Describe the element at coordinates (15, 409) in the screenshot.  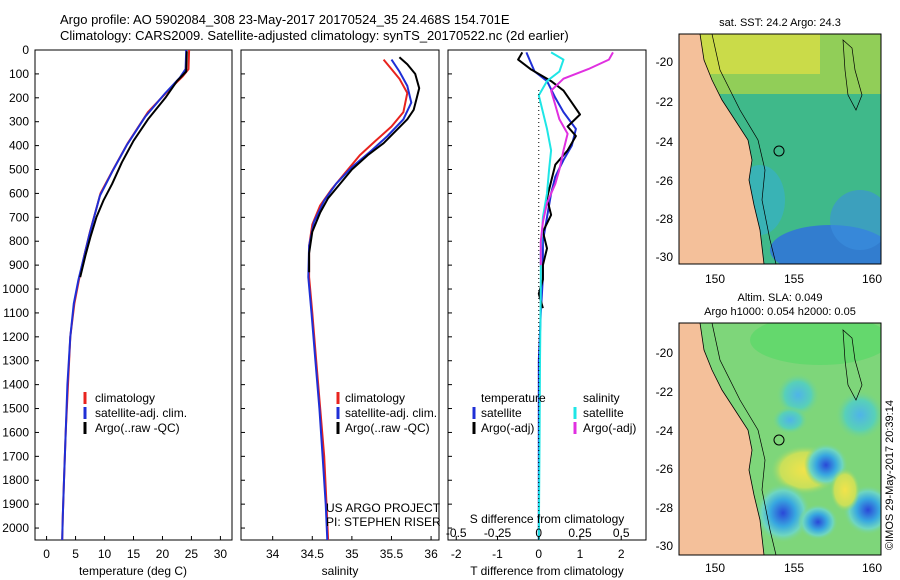
I see `depth-tick-label: 1500` at that location.